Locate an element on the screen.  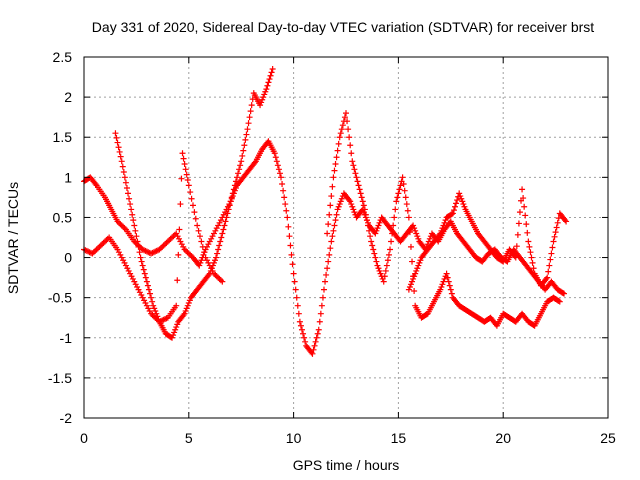
x-axis-label: GPS time / hours is located at coordinates (346, 465).